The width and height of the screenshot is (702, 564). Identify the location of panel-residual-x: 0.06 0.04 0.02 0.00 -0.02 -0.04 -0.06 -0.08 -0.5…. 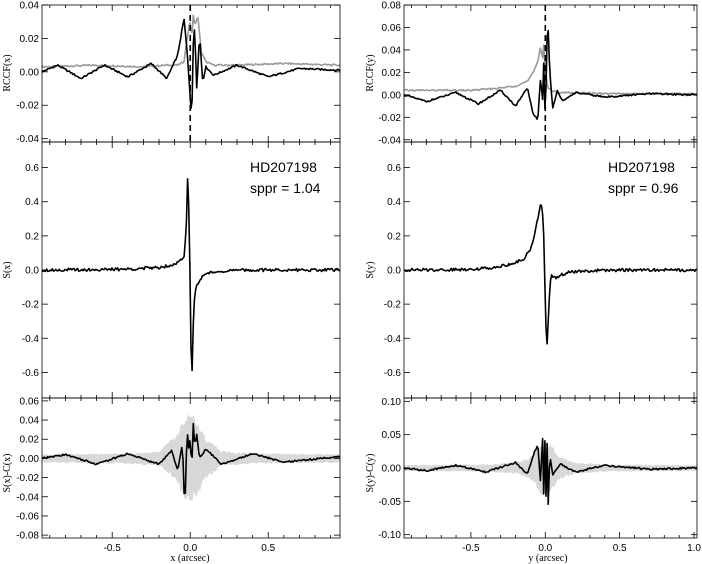
(178, 475).